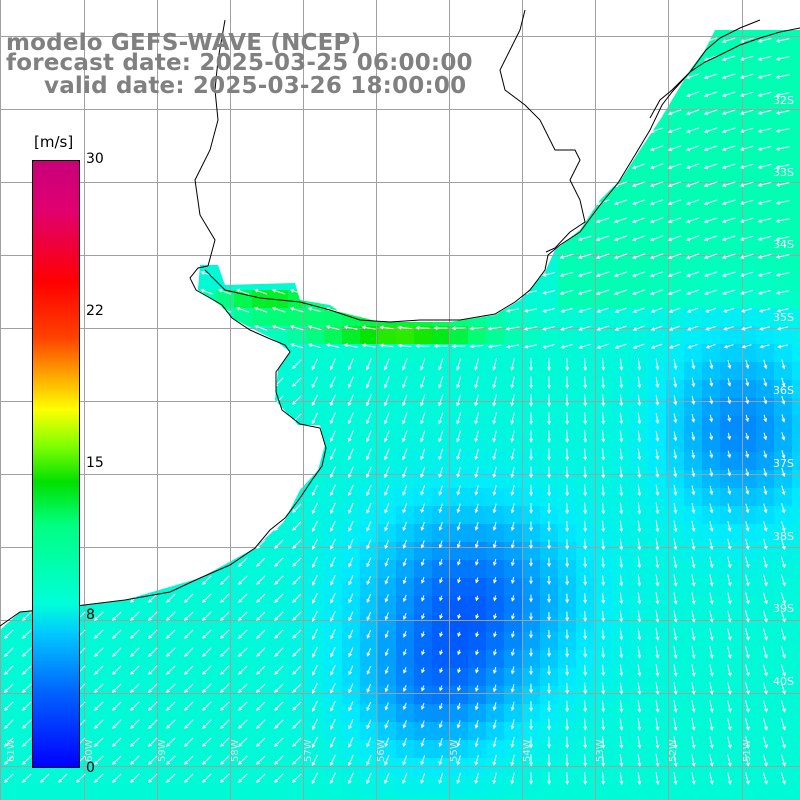  I want to click on colorbar-tick-8: 8, so click(90, 615).